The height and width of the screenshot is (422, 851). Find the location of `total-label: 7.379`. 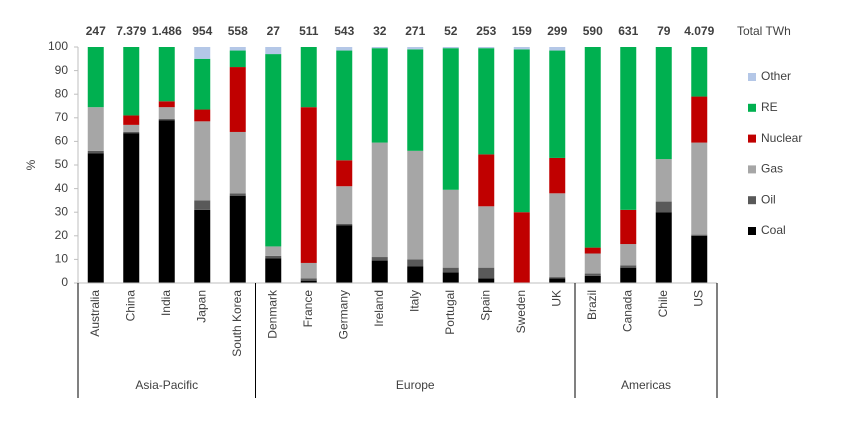

total-label: 7.379 is located at coordinates (131, 31).